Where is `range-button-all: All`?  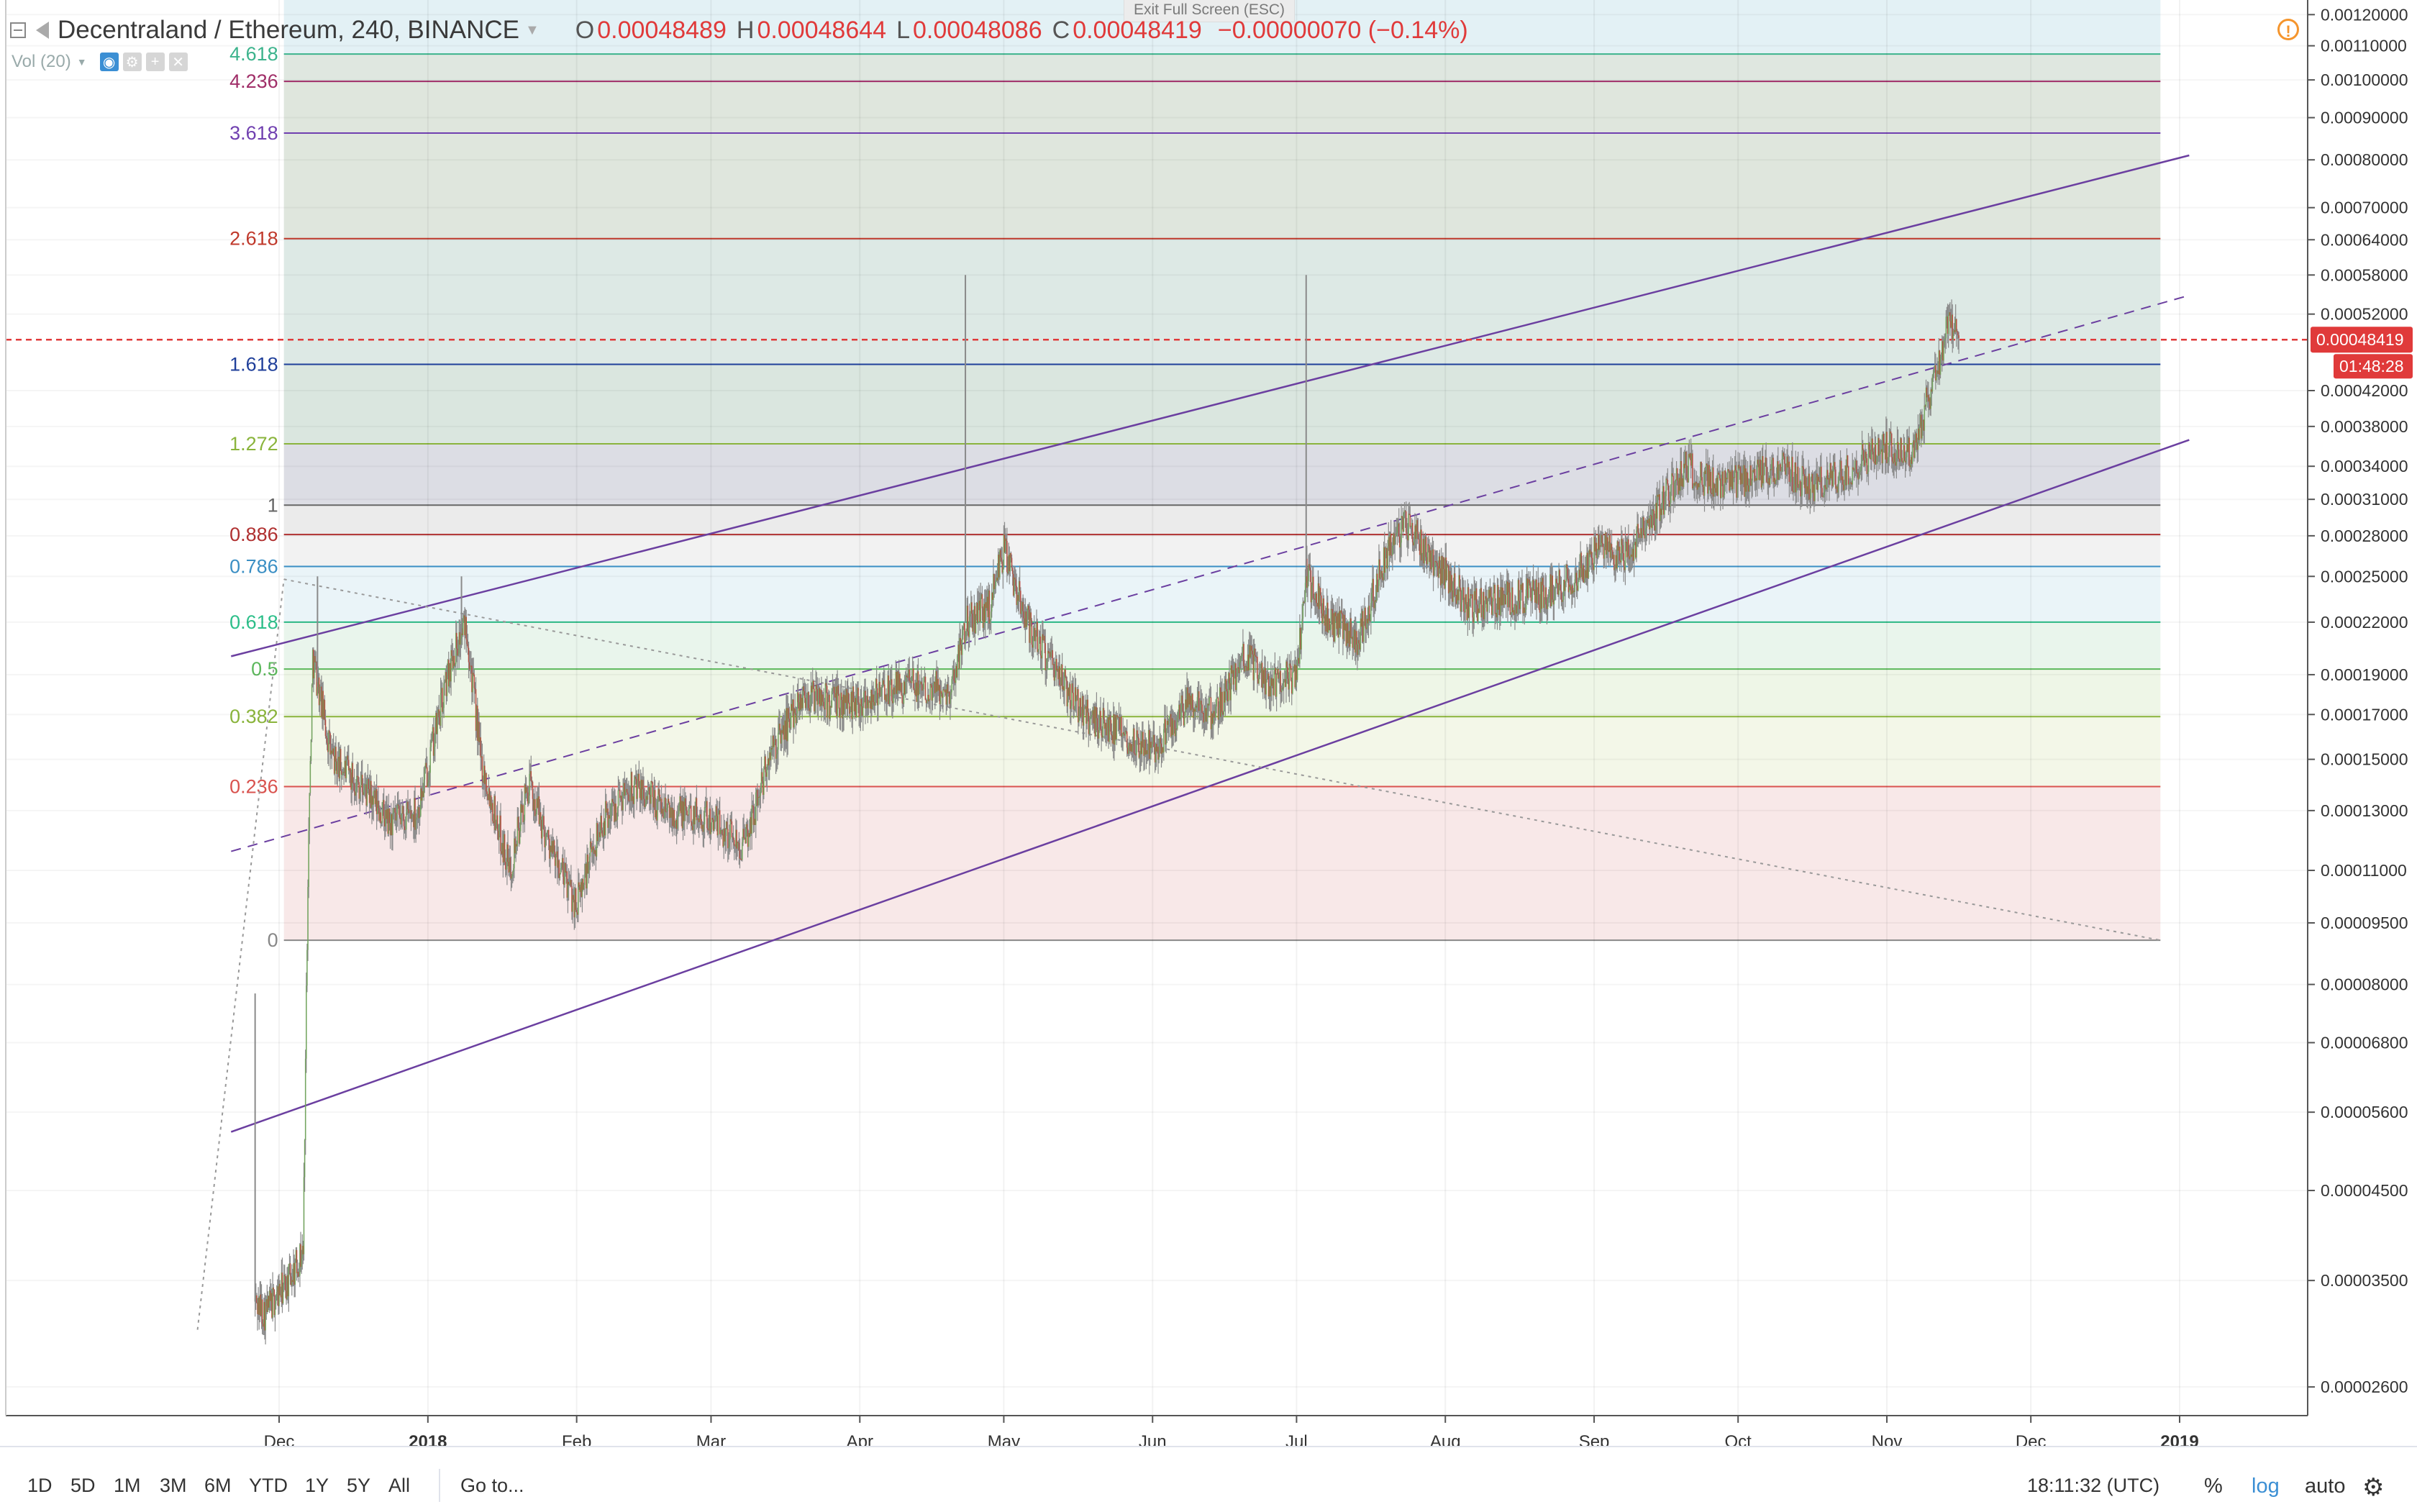 range-button-all: All is located at coordinates (399, 1485).